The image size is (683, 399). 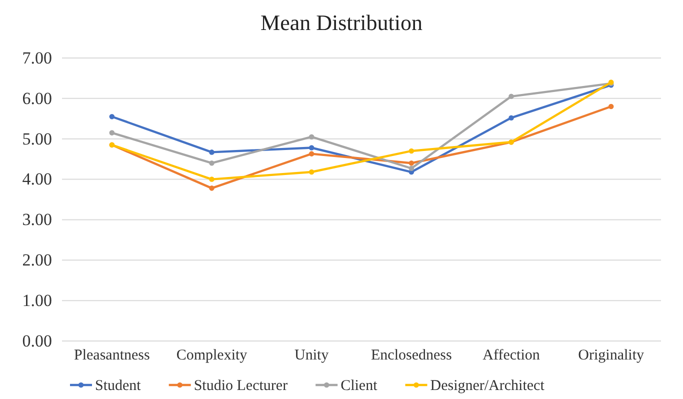 I want to click on y-tick-label: 3.00, so click(x=37, y=220).